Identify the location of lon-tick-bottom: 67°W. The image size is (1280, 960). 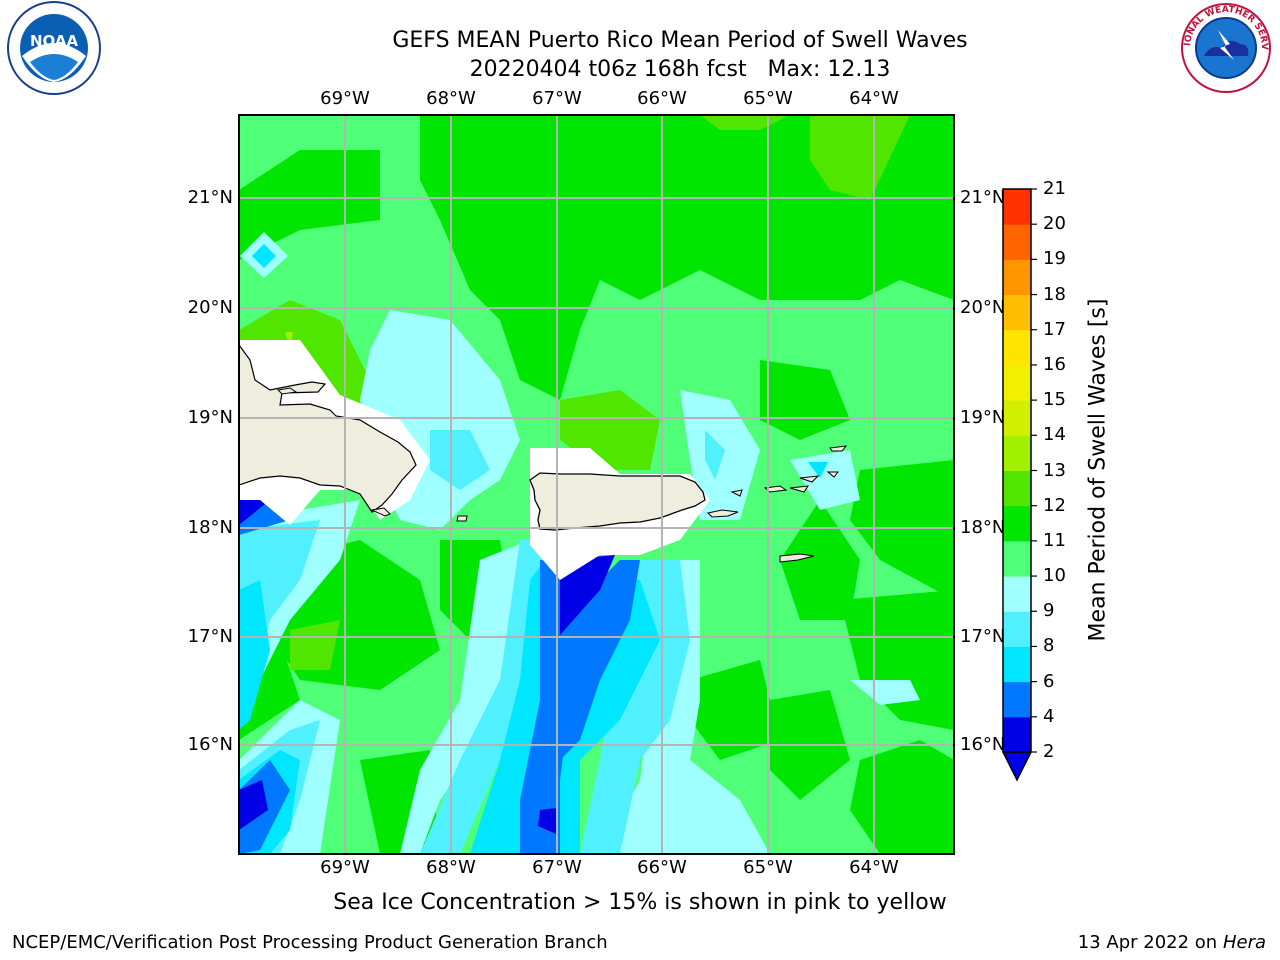
(557, 867).